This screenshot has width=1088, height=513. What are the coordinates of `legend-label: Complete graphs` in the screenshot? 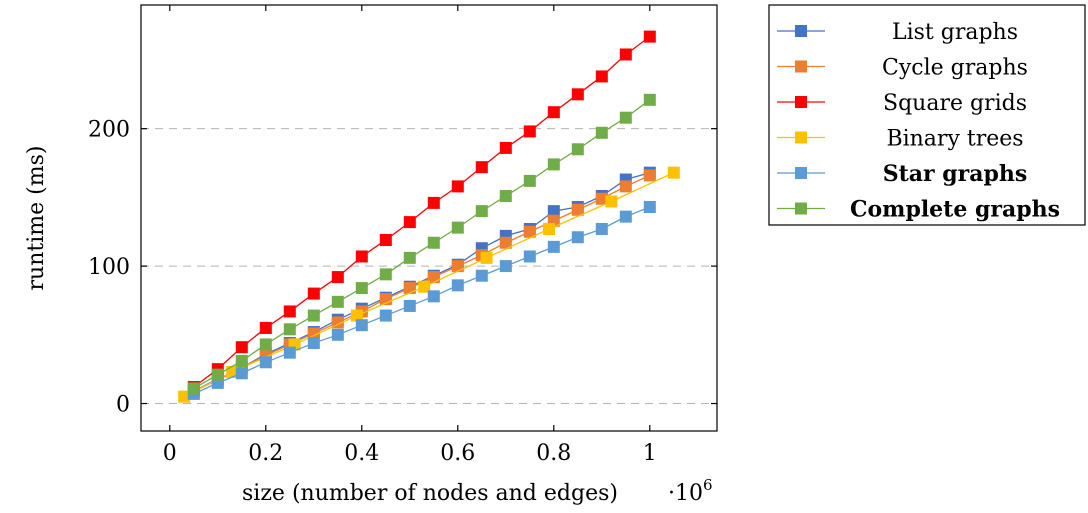 It's located at (955, 210).